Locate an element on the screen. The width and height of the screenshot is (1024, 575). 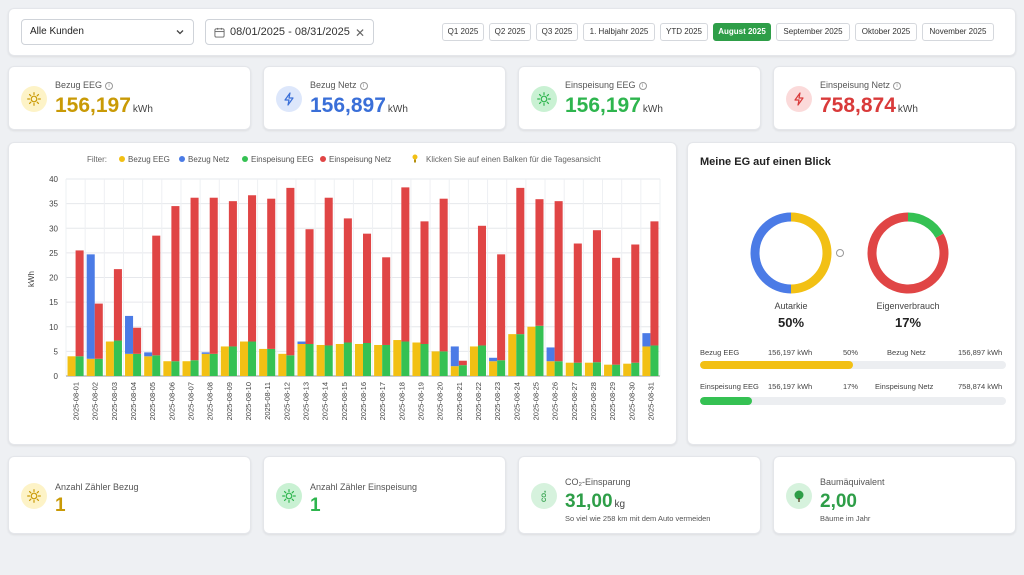
legend-item: Bezug EEG is located at coordinates (149, 159).